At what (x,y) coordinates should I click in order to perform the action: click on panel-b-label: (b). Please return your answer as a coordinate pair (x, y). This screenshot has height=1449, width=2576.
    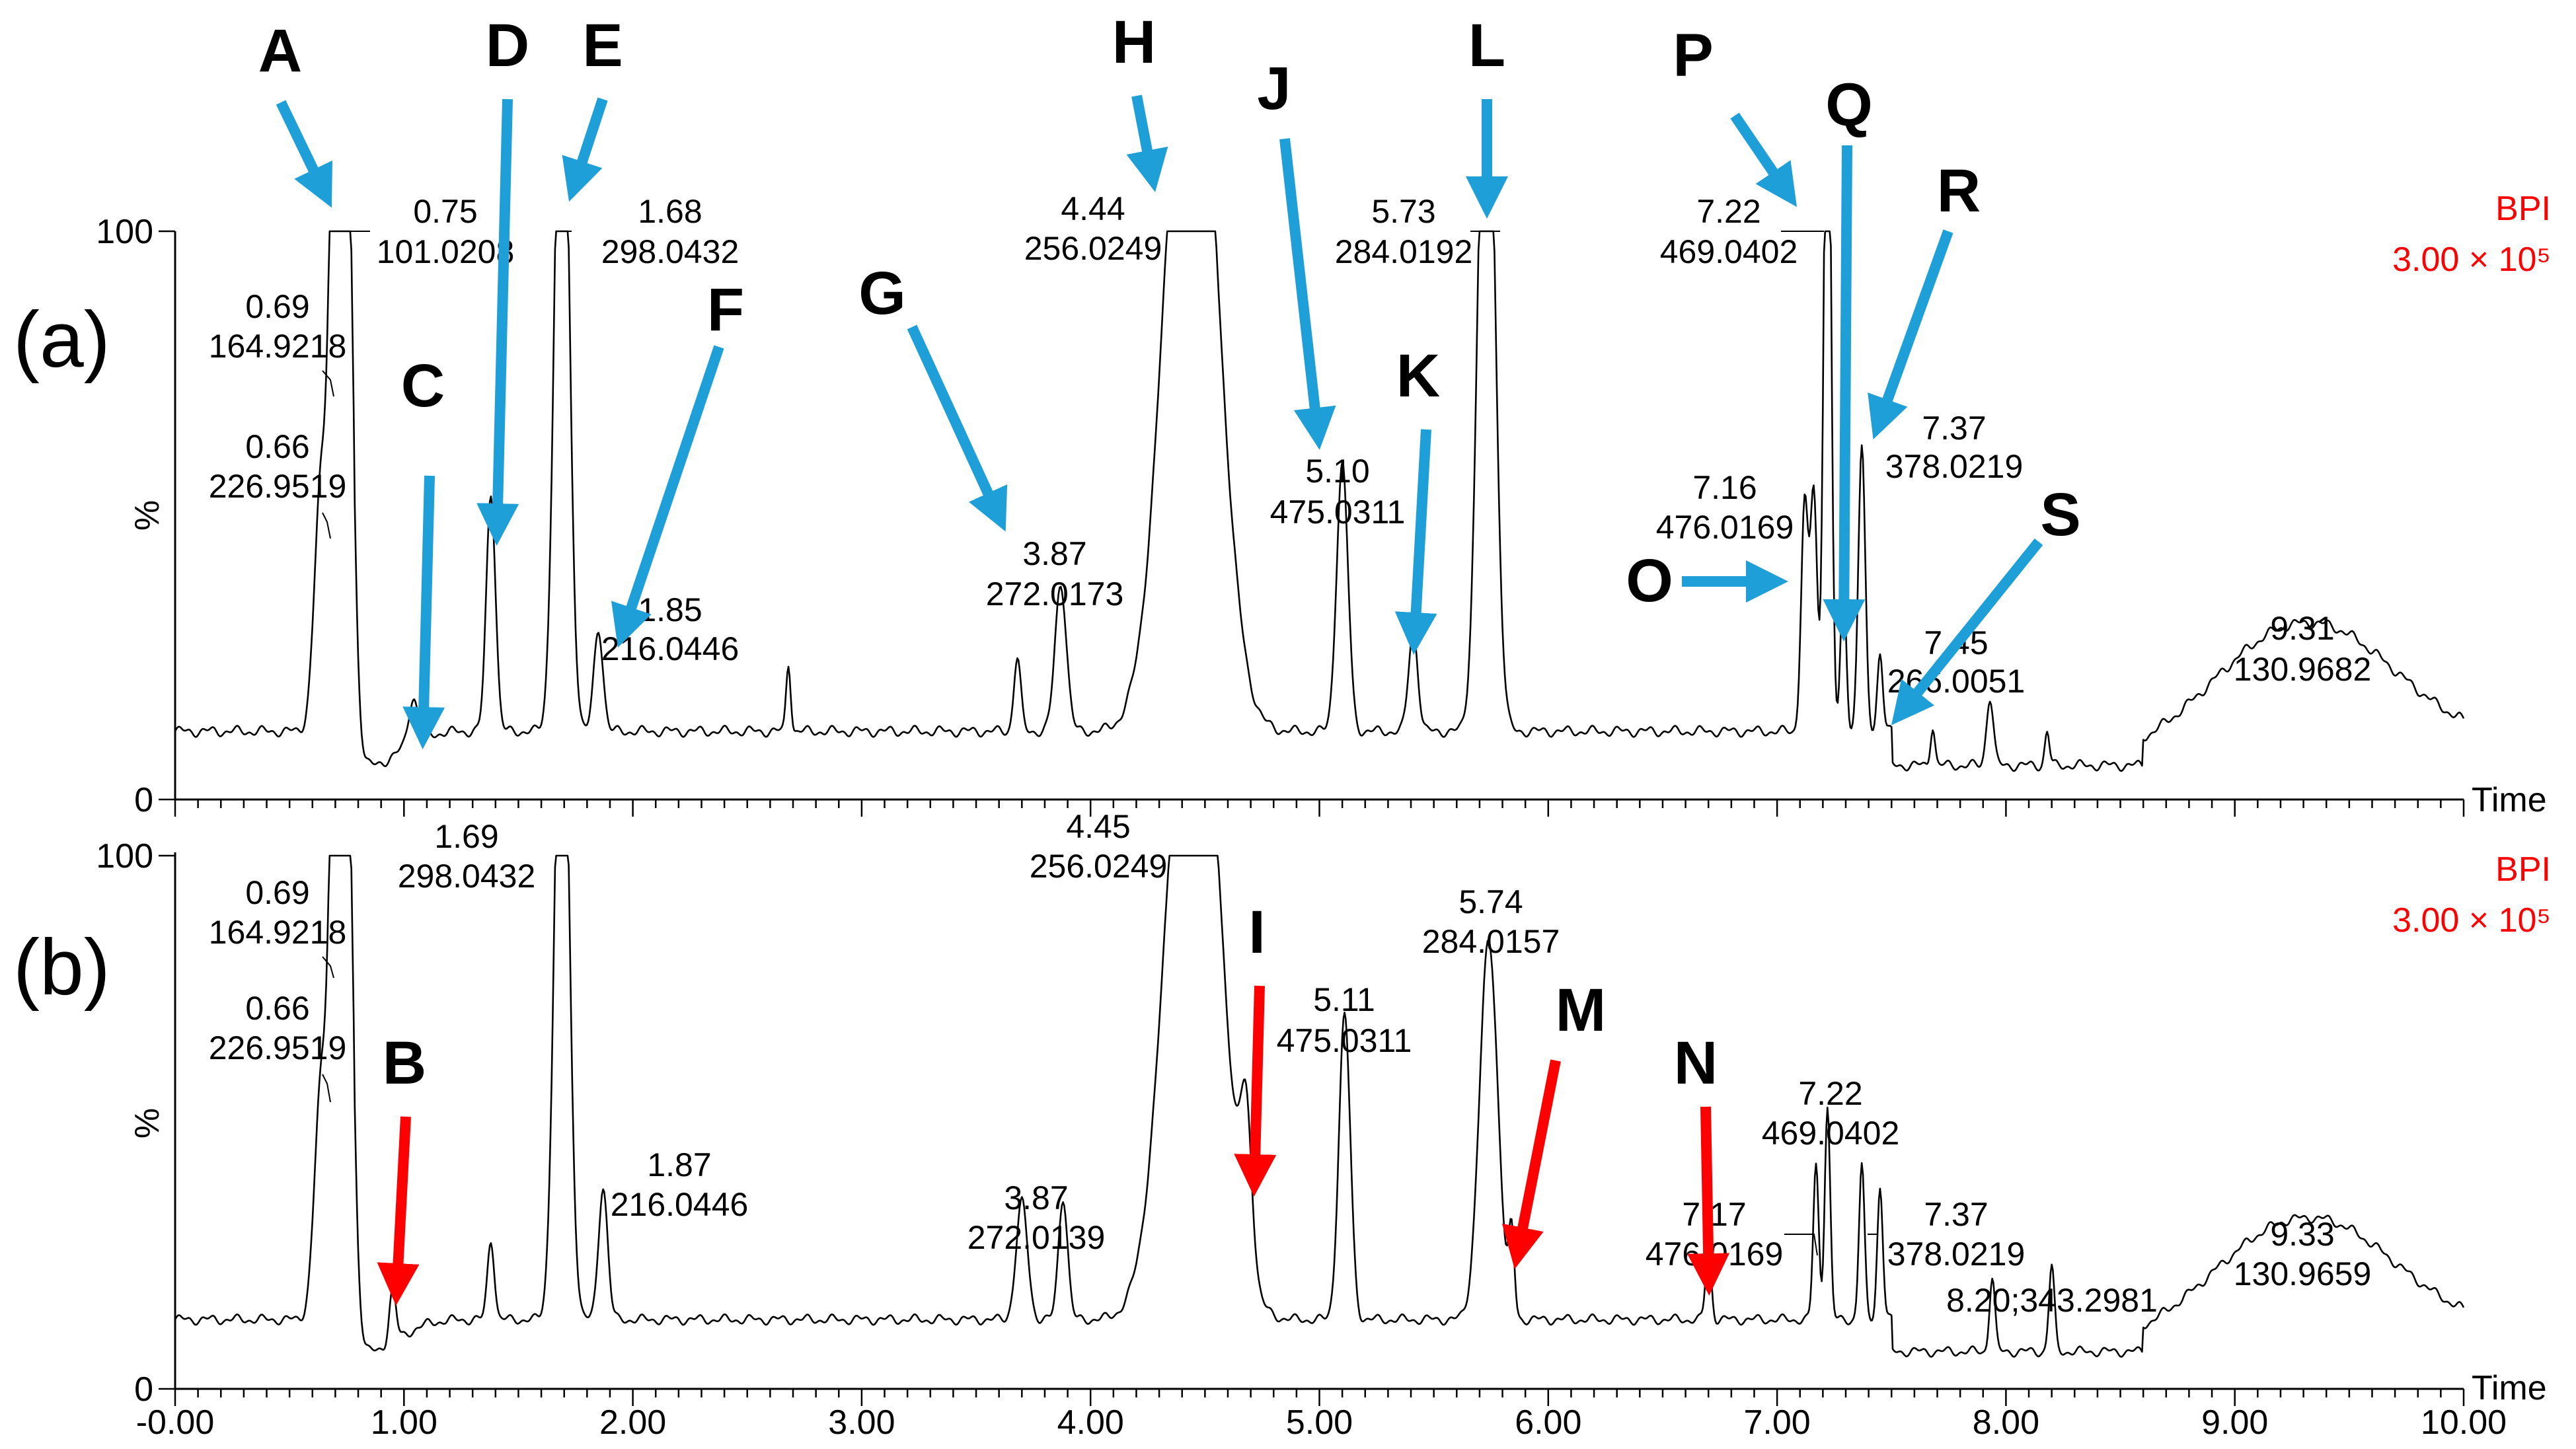
    Looking at the image, I should click on (62, 967).